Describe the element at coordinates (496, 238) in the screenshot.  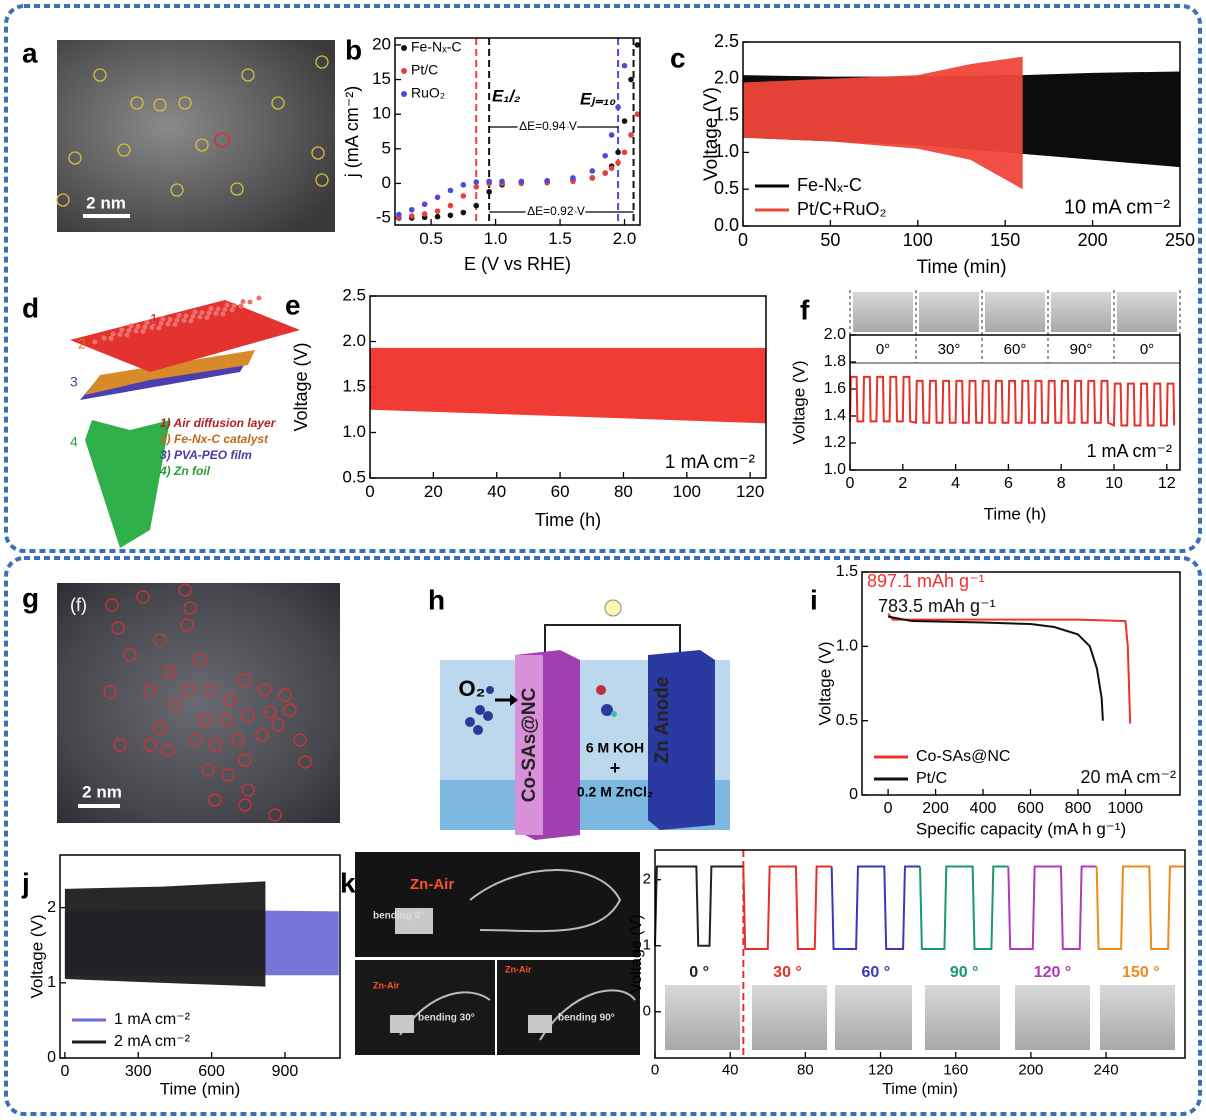
I see `x-tick-label: 1.0` at that location.